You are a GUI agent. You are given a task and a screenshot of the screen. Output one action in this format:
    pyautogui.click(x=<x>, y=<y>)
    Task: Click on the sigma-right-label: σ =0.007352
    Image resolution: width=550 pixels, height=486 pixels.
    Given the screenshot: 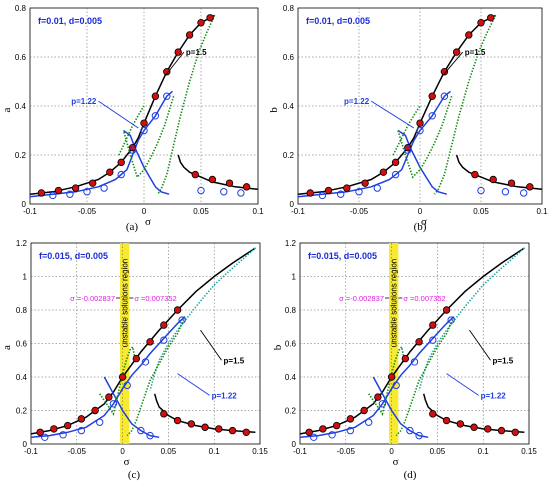 What is the action you would take?
    pyautogui.click(x=424, y=298)
    